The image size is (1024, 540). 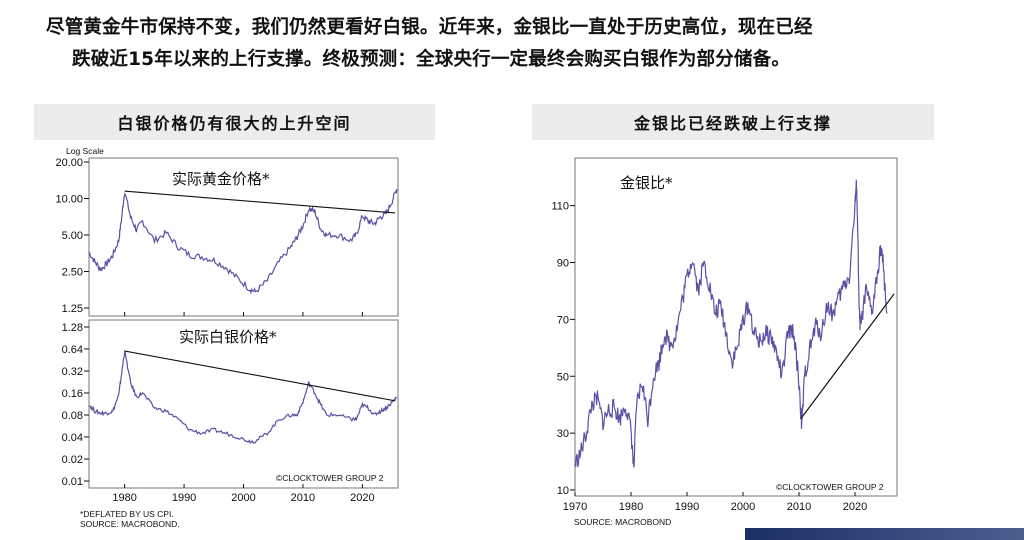 What do you see at coordinates (847, 356) in the screenshot?
I see `ratio-trendline` at bounding box center [847, 356].